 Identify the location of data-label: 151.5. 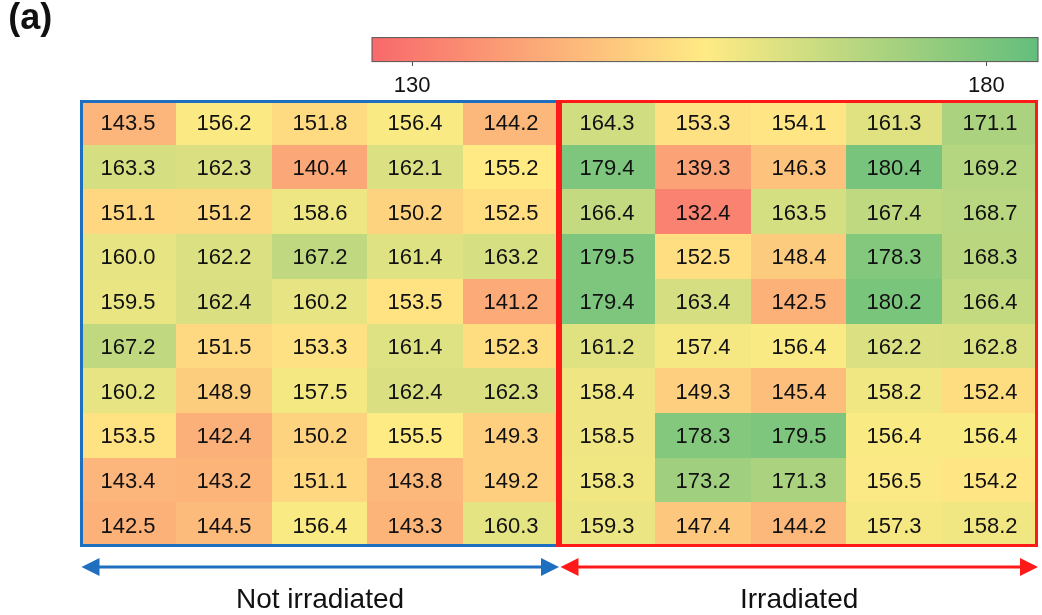
(224, 346).